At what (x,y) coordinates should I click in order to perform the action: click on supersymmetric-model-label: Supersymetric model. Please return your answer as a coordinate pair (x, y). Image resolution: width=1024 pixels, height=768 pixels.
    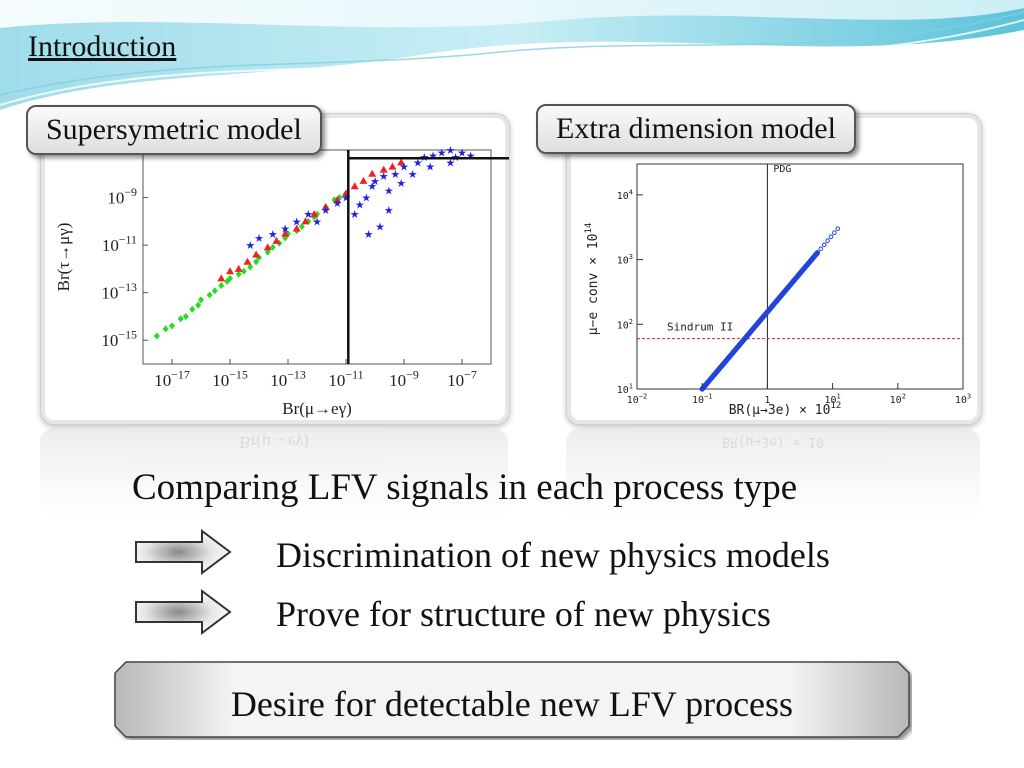
    Looking at the image, I should click on (174, 130).